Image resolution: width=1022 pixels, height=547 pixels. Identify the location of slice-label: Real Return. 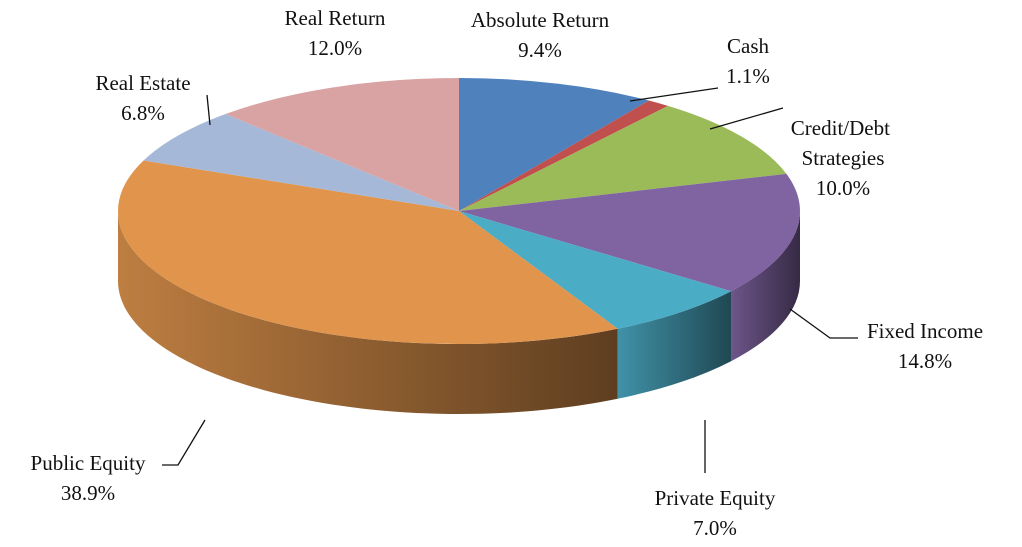
(335, 18).